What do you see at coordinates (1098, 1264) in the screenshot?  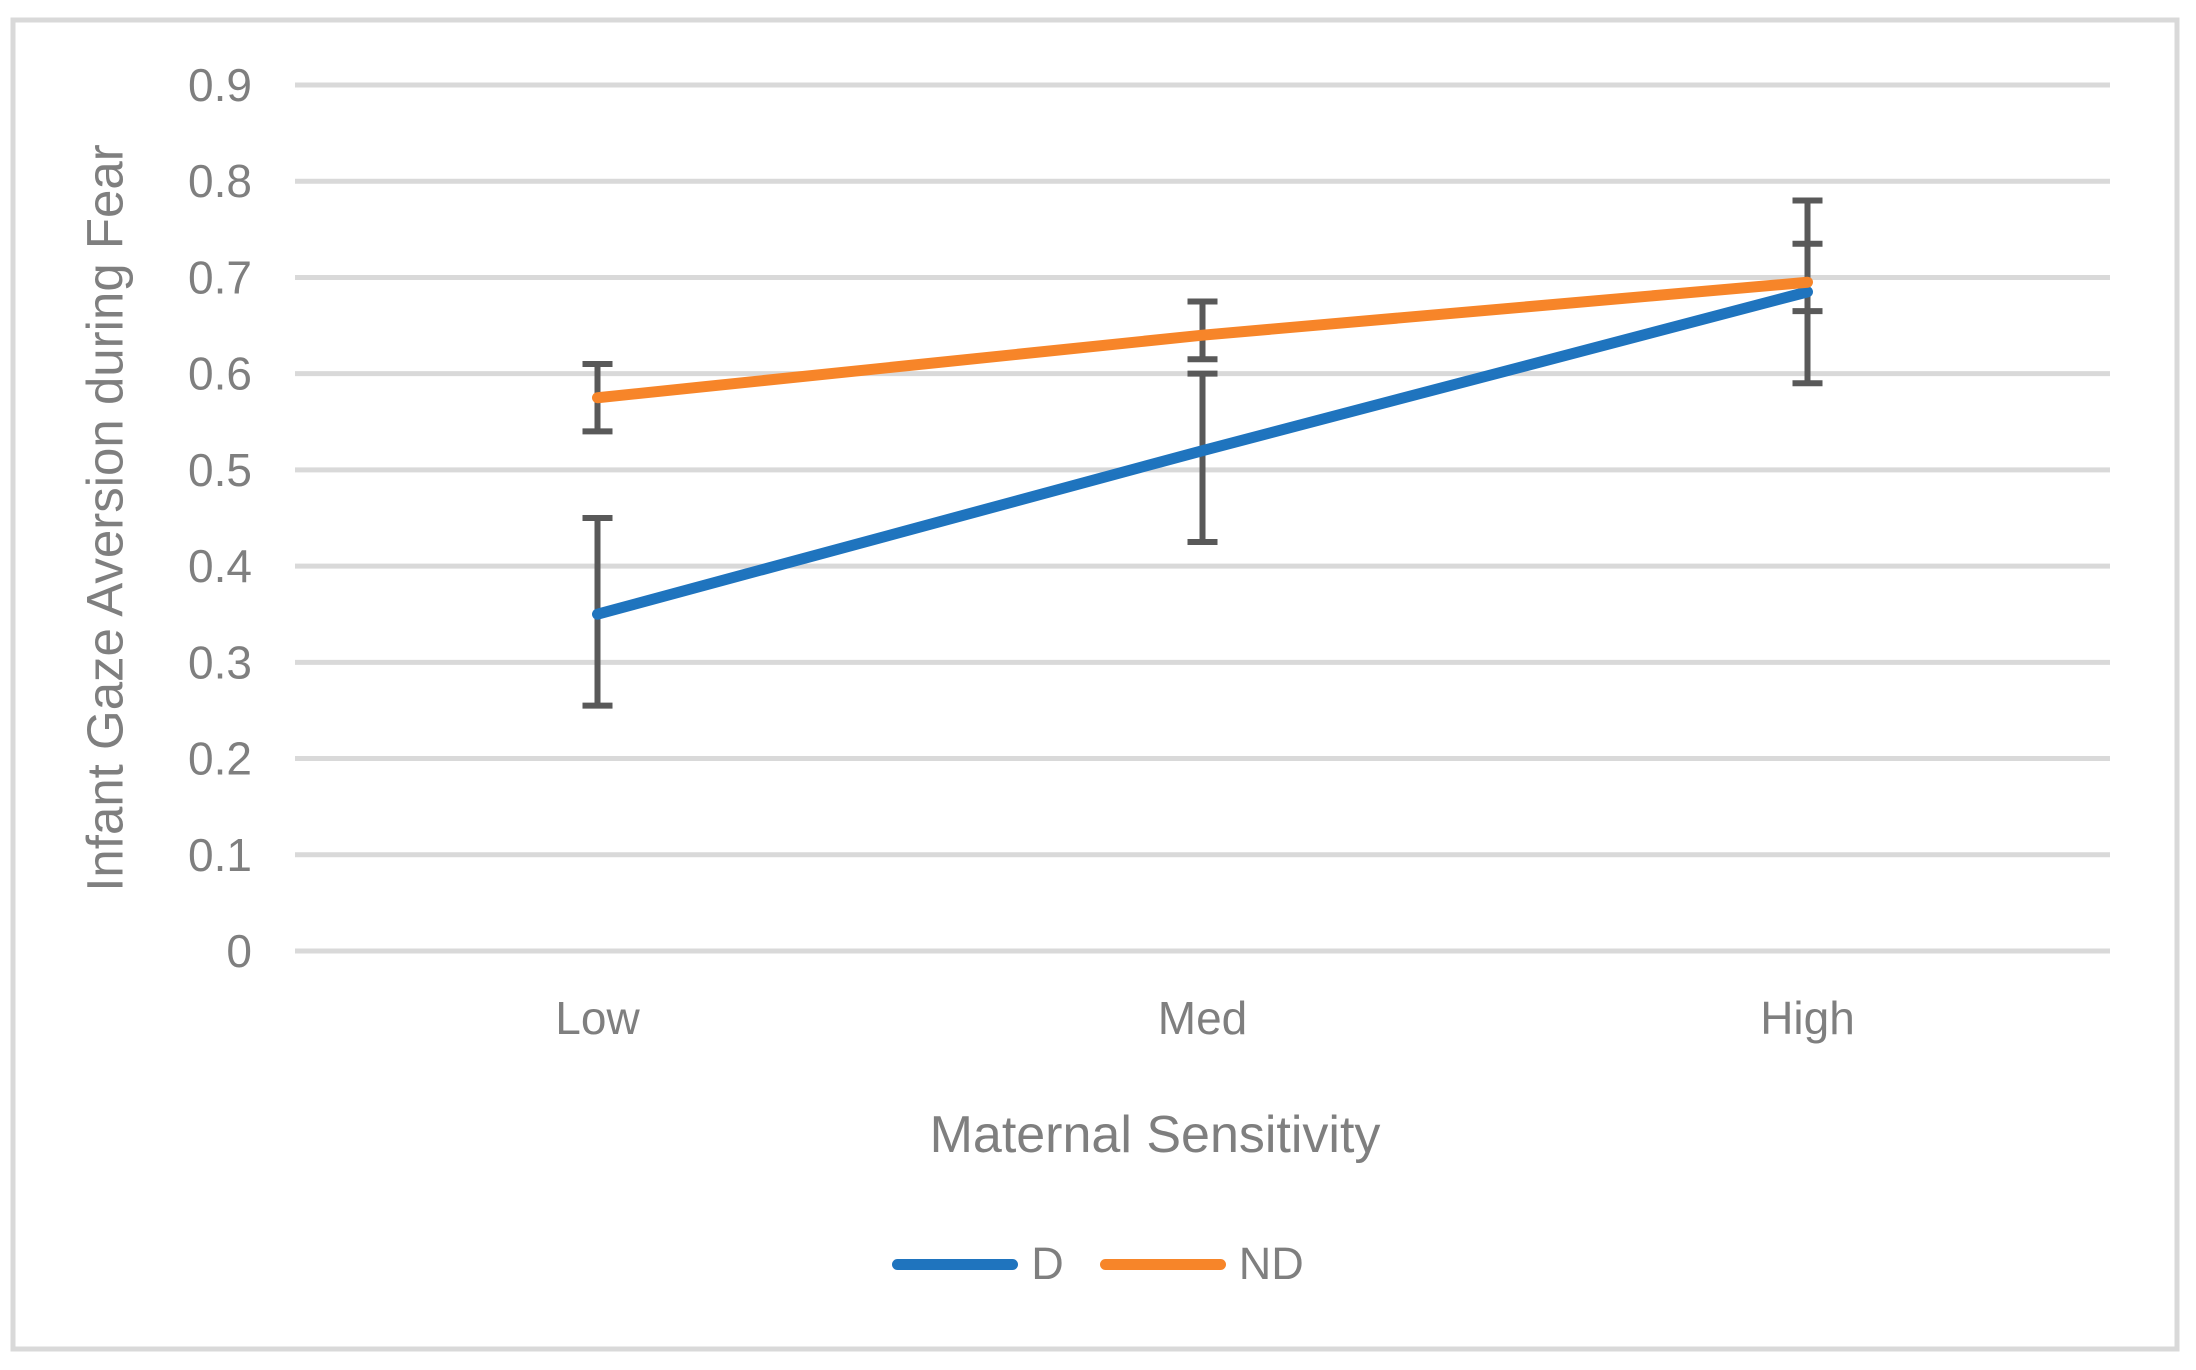 I see `legend: D ND` at bounding box center [1098, 1264].